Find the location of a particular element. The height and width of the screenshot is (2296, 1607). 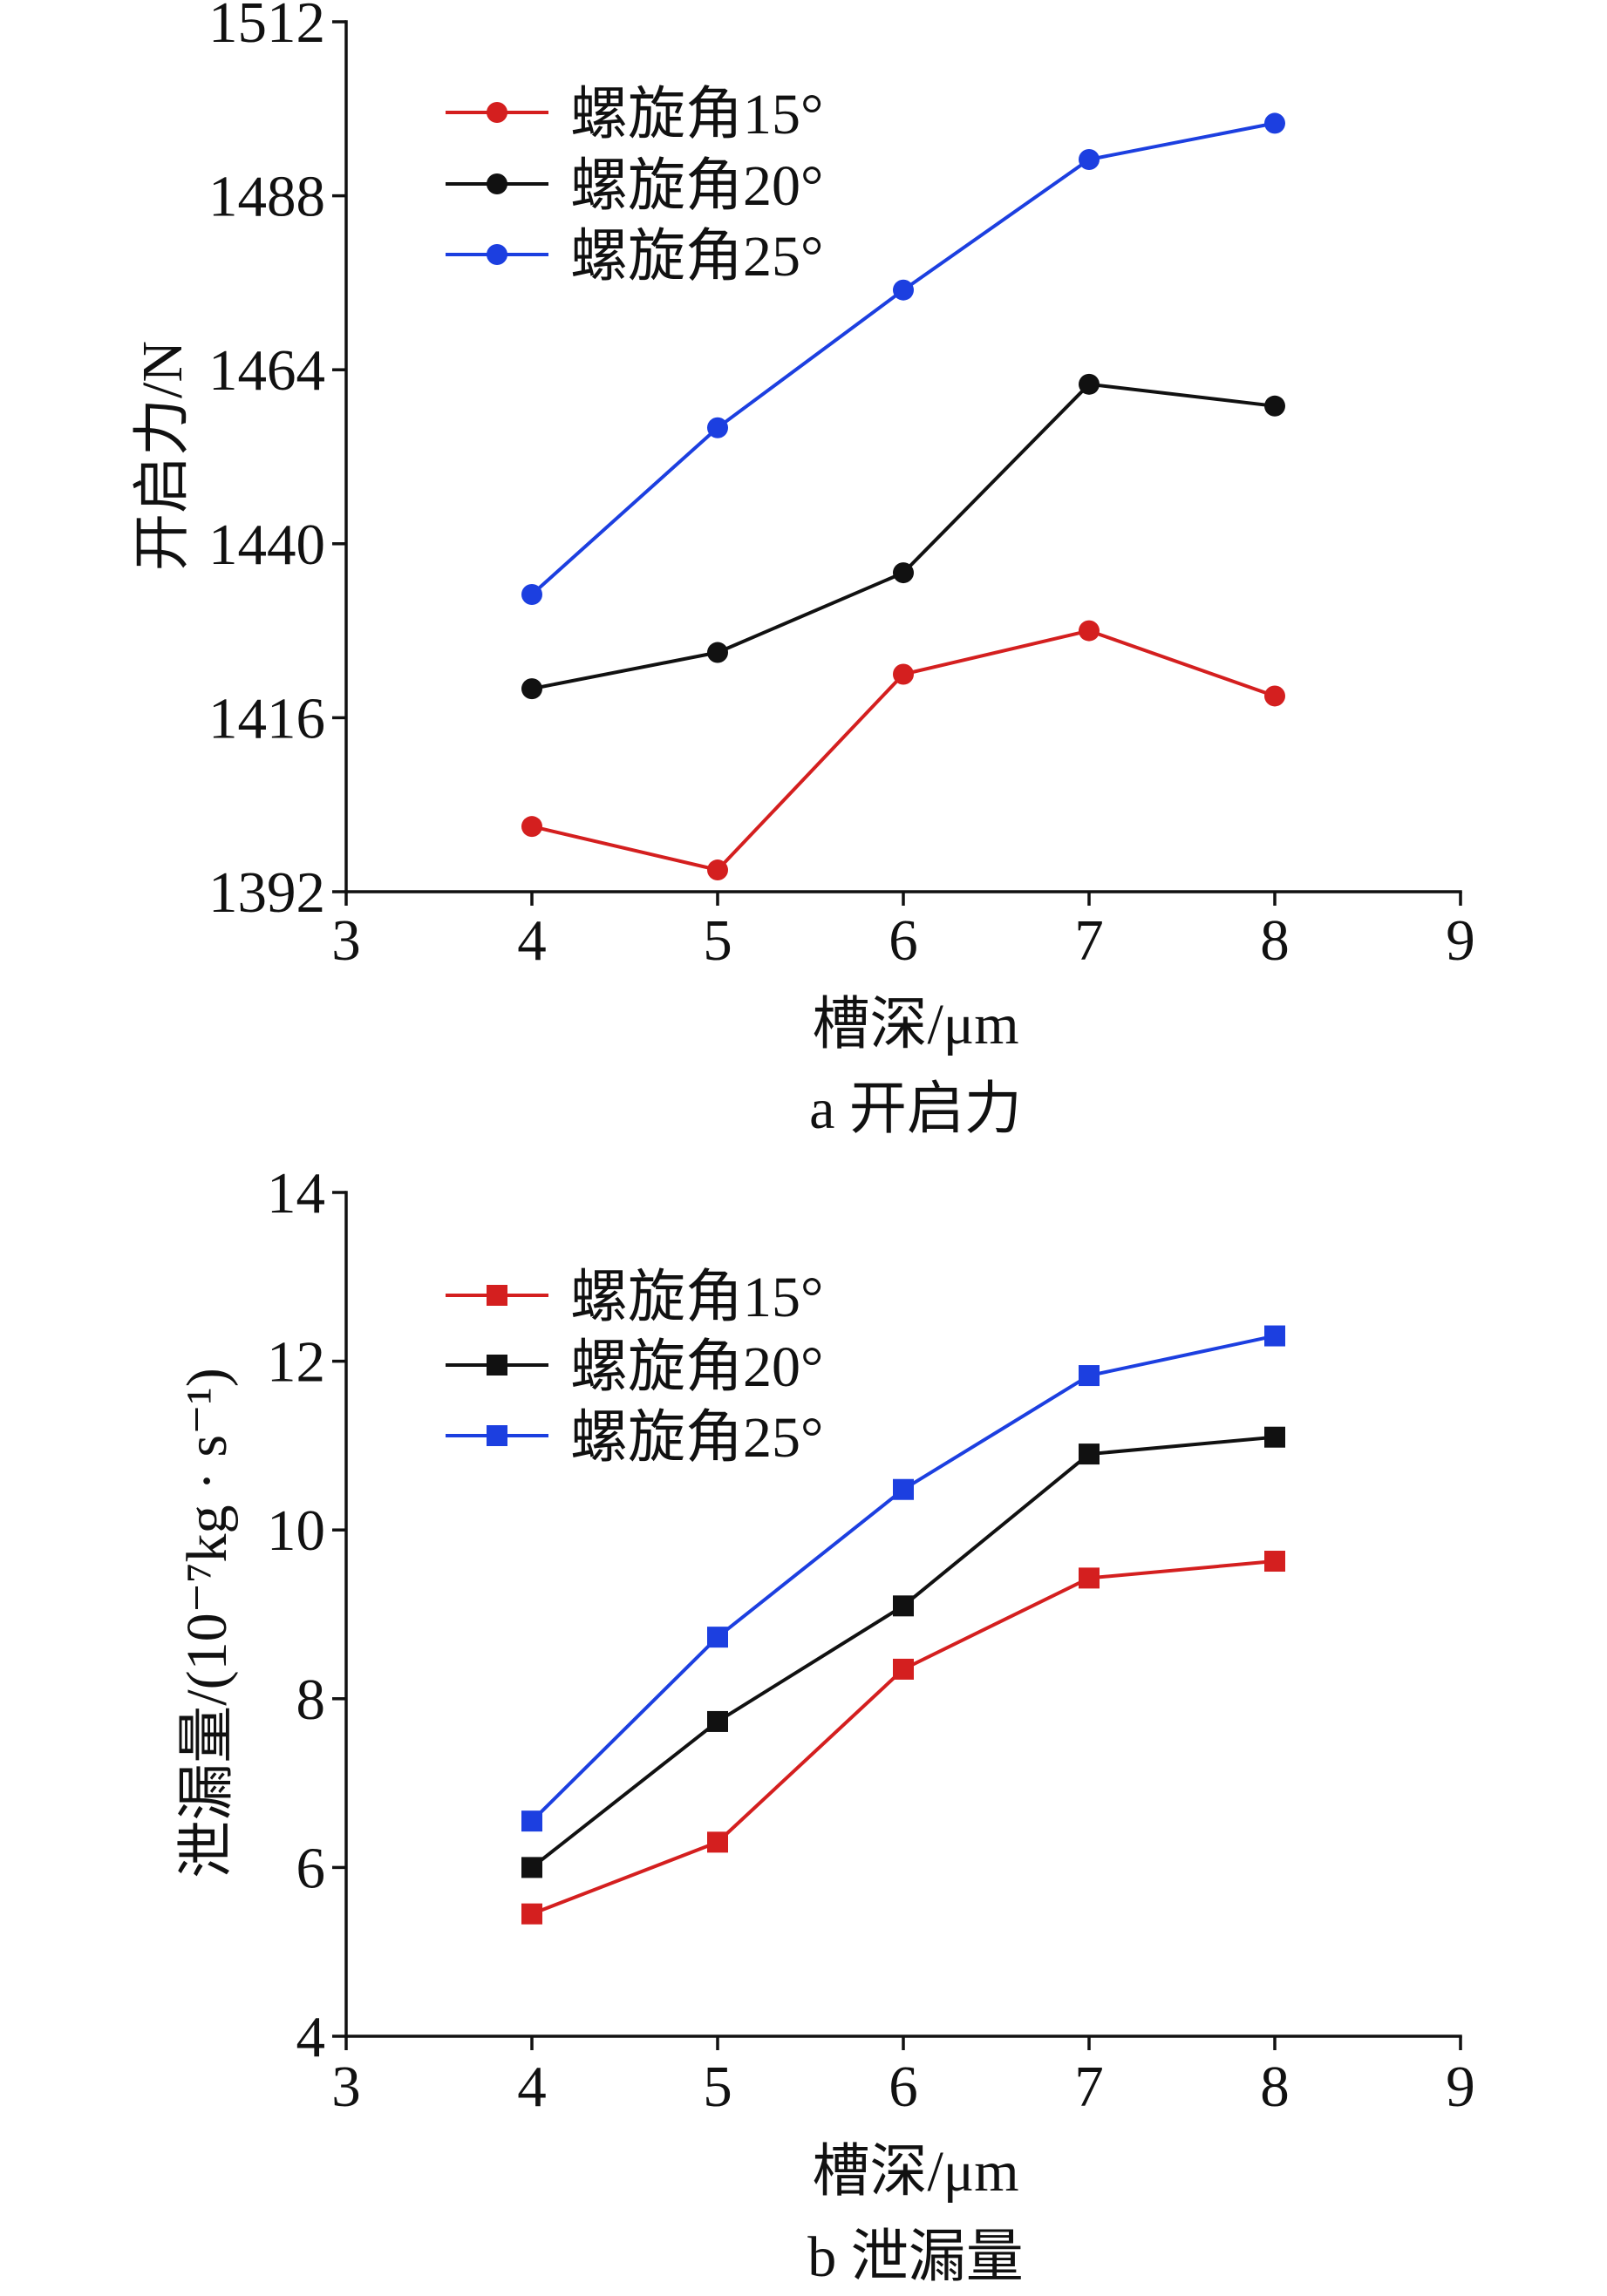

y-tick-label: 14 is located at coordinates (296, 1193).